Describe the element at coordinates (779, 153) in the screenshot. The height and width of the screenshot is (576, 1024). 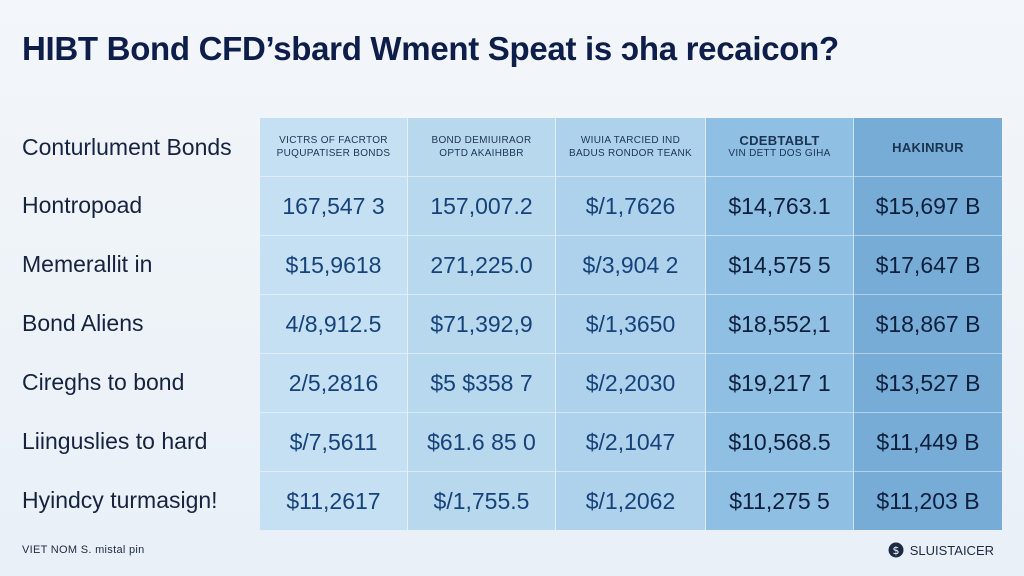
I see `column-header-line: VIN DETT DOS GIHA` at that location.